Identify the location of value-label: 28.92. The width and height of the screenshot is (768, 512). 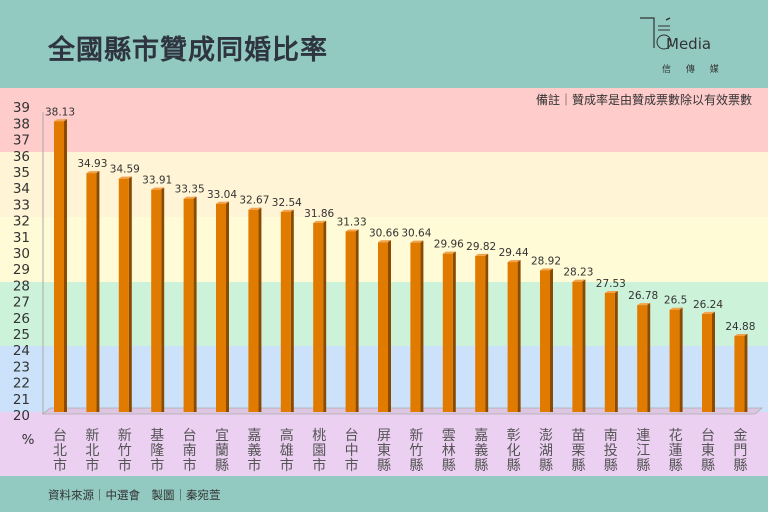
(546, 261).